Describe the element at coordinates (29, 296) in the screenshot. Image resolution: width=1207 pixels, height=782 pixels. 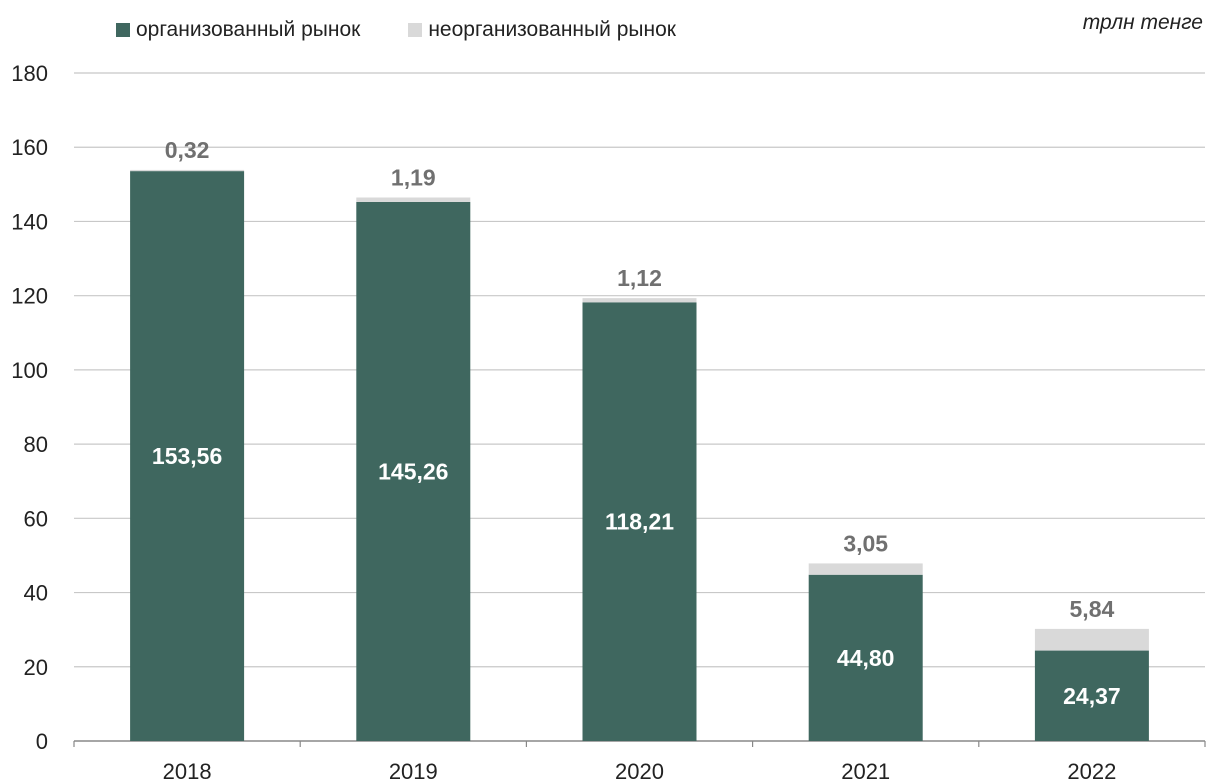
I see `y-tick-label: 120` at that location.